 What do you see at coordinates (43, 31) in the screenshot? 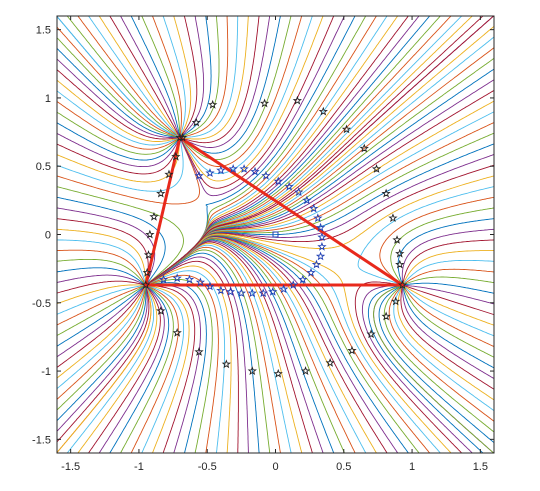
I see `y-tick-label: 1.5` at bounding box center [43, 31].